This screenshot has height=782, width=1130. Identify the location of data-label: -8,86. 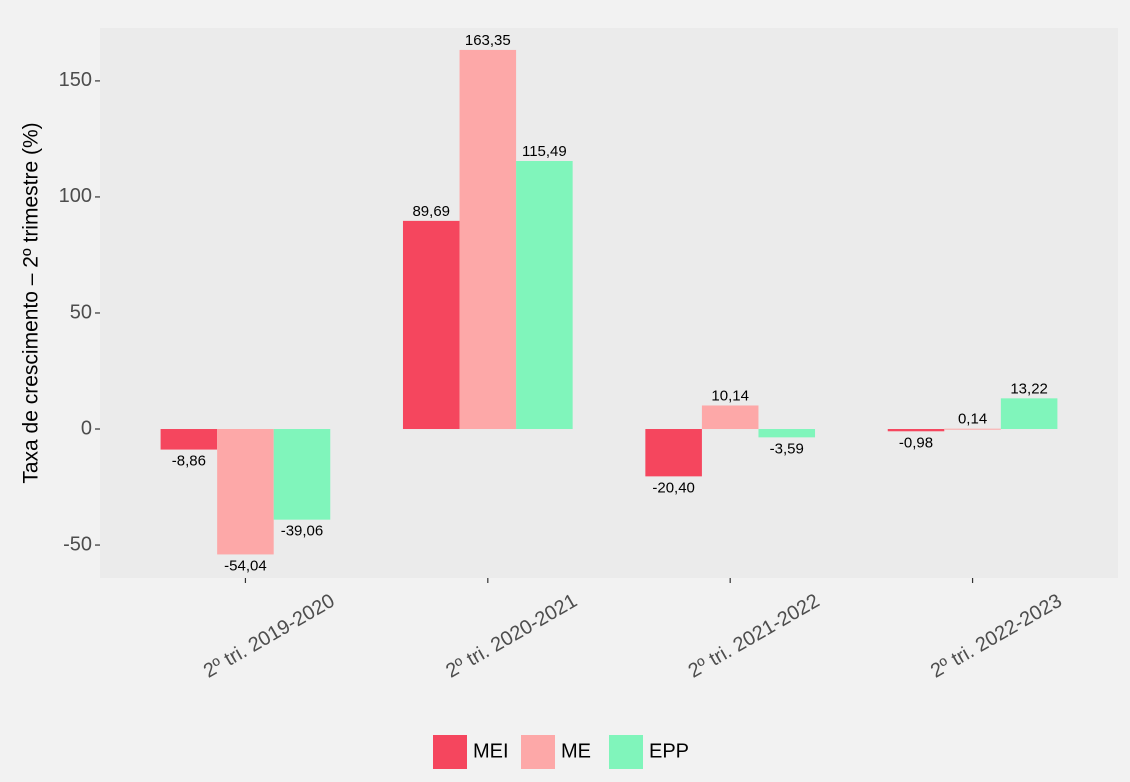
(189, 461).